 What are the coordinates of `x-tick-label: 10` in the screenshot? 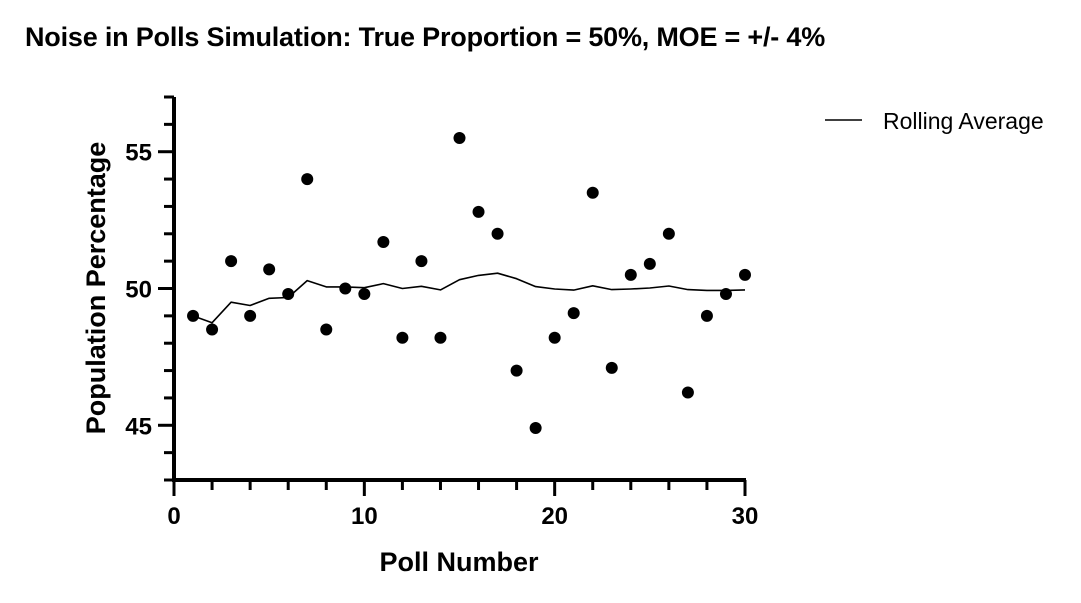 It's located at (364, 516).